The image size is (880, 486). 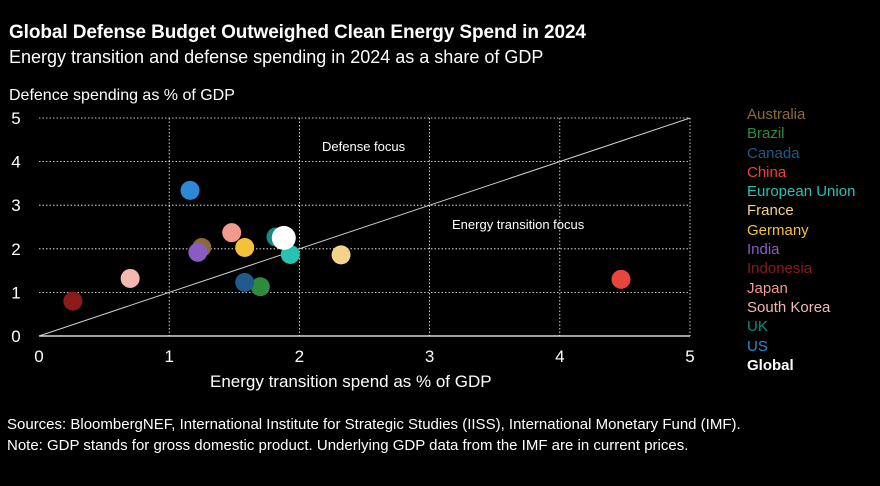 I want to click on y-tick-label: 2, so click(x=15, y=249).